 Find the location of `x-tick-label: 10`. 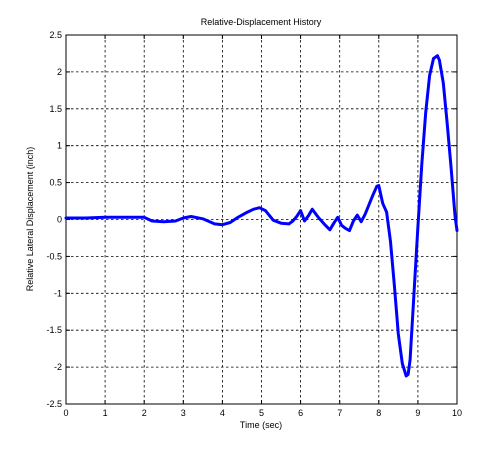

x-tick-label: 10 is located at coordinates (457, 413).